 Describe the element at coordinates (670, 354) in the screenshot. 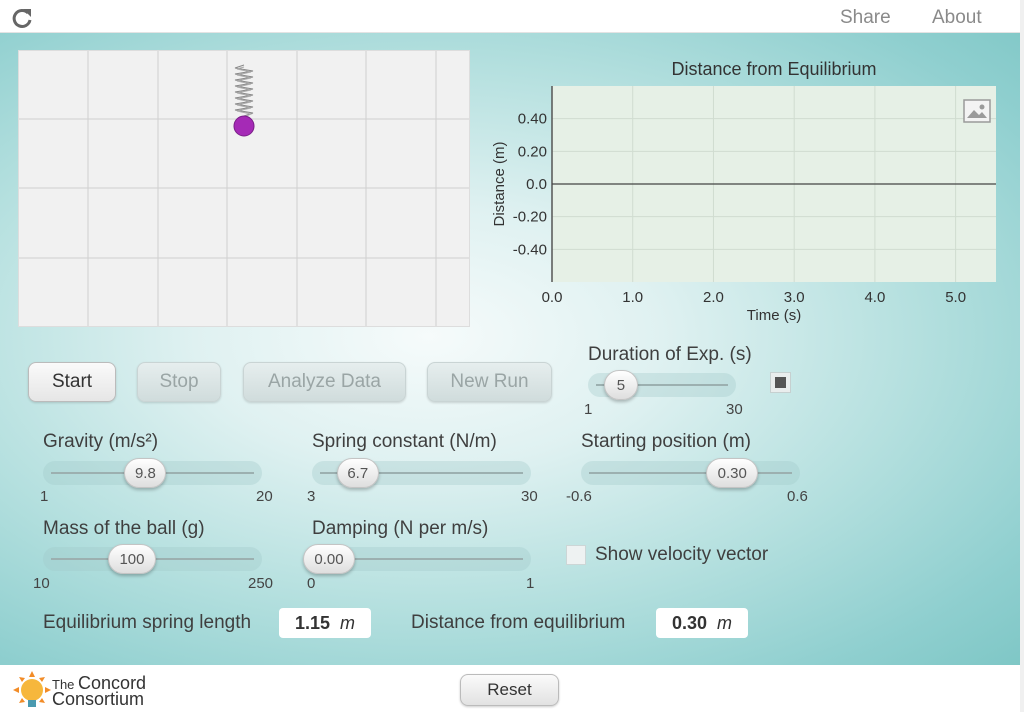

I see `duration-label: Duration of Exp. (s)` at that location.